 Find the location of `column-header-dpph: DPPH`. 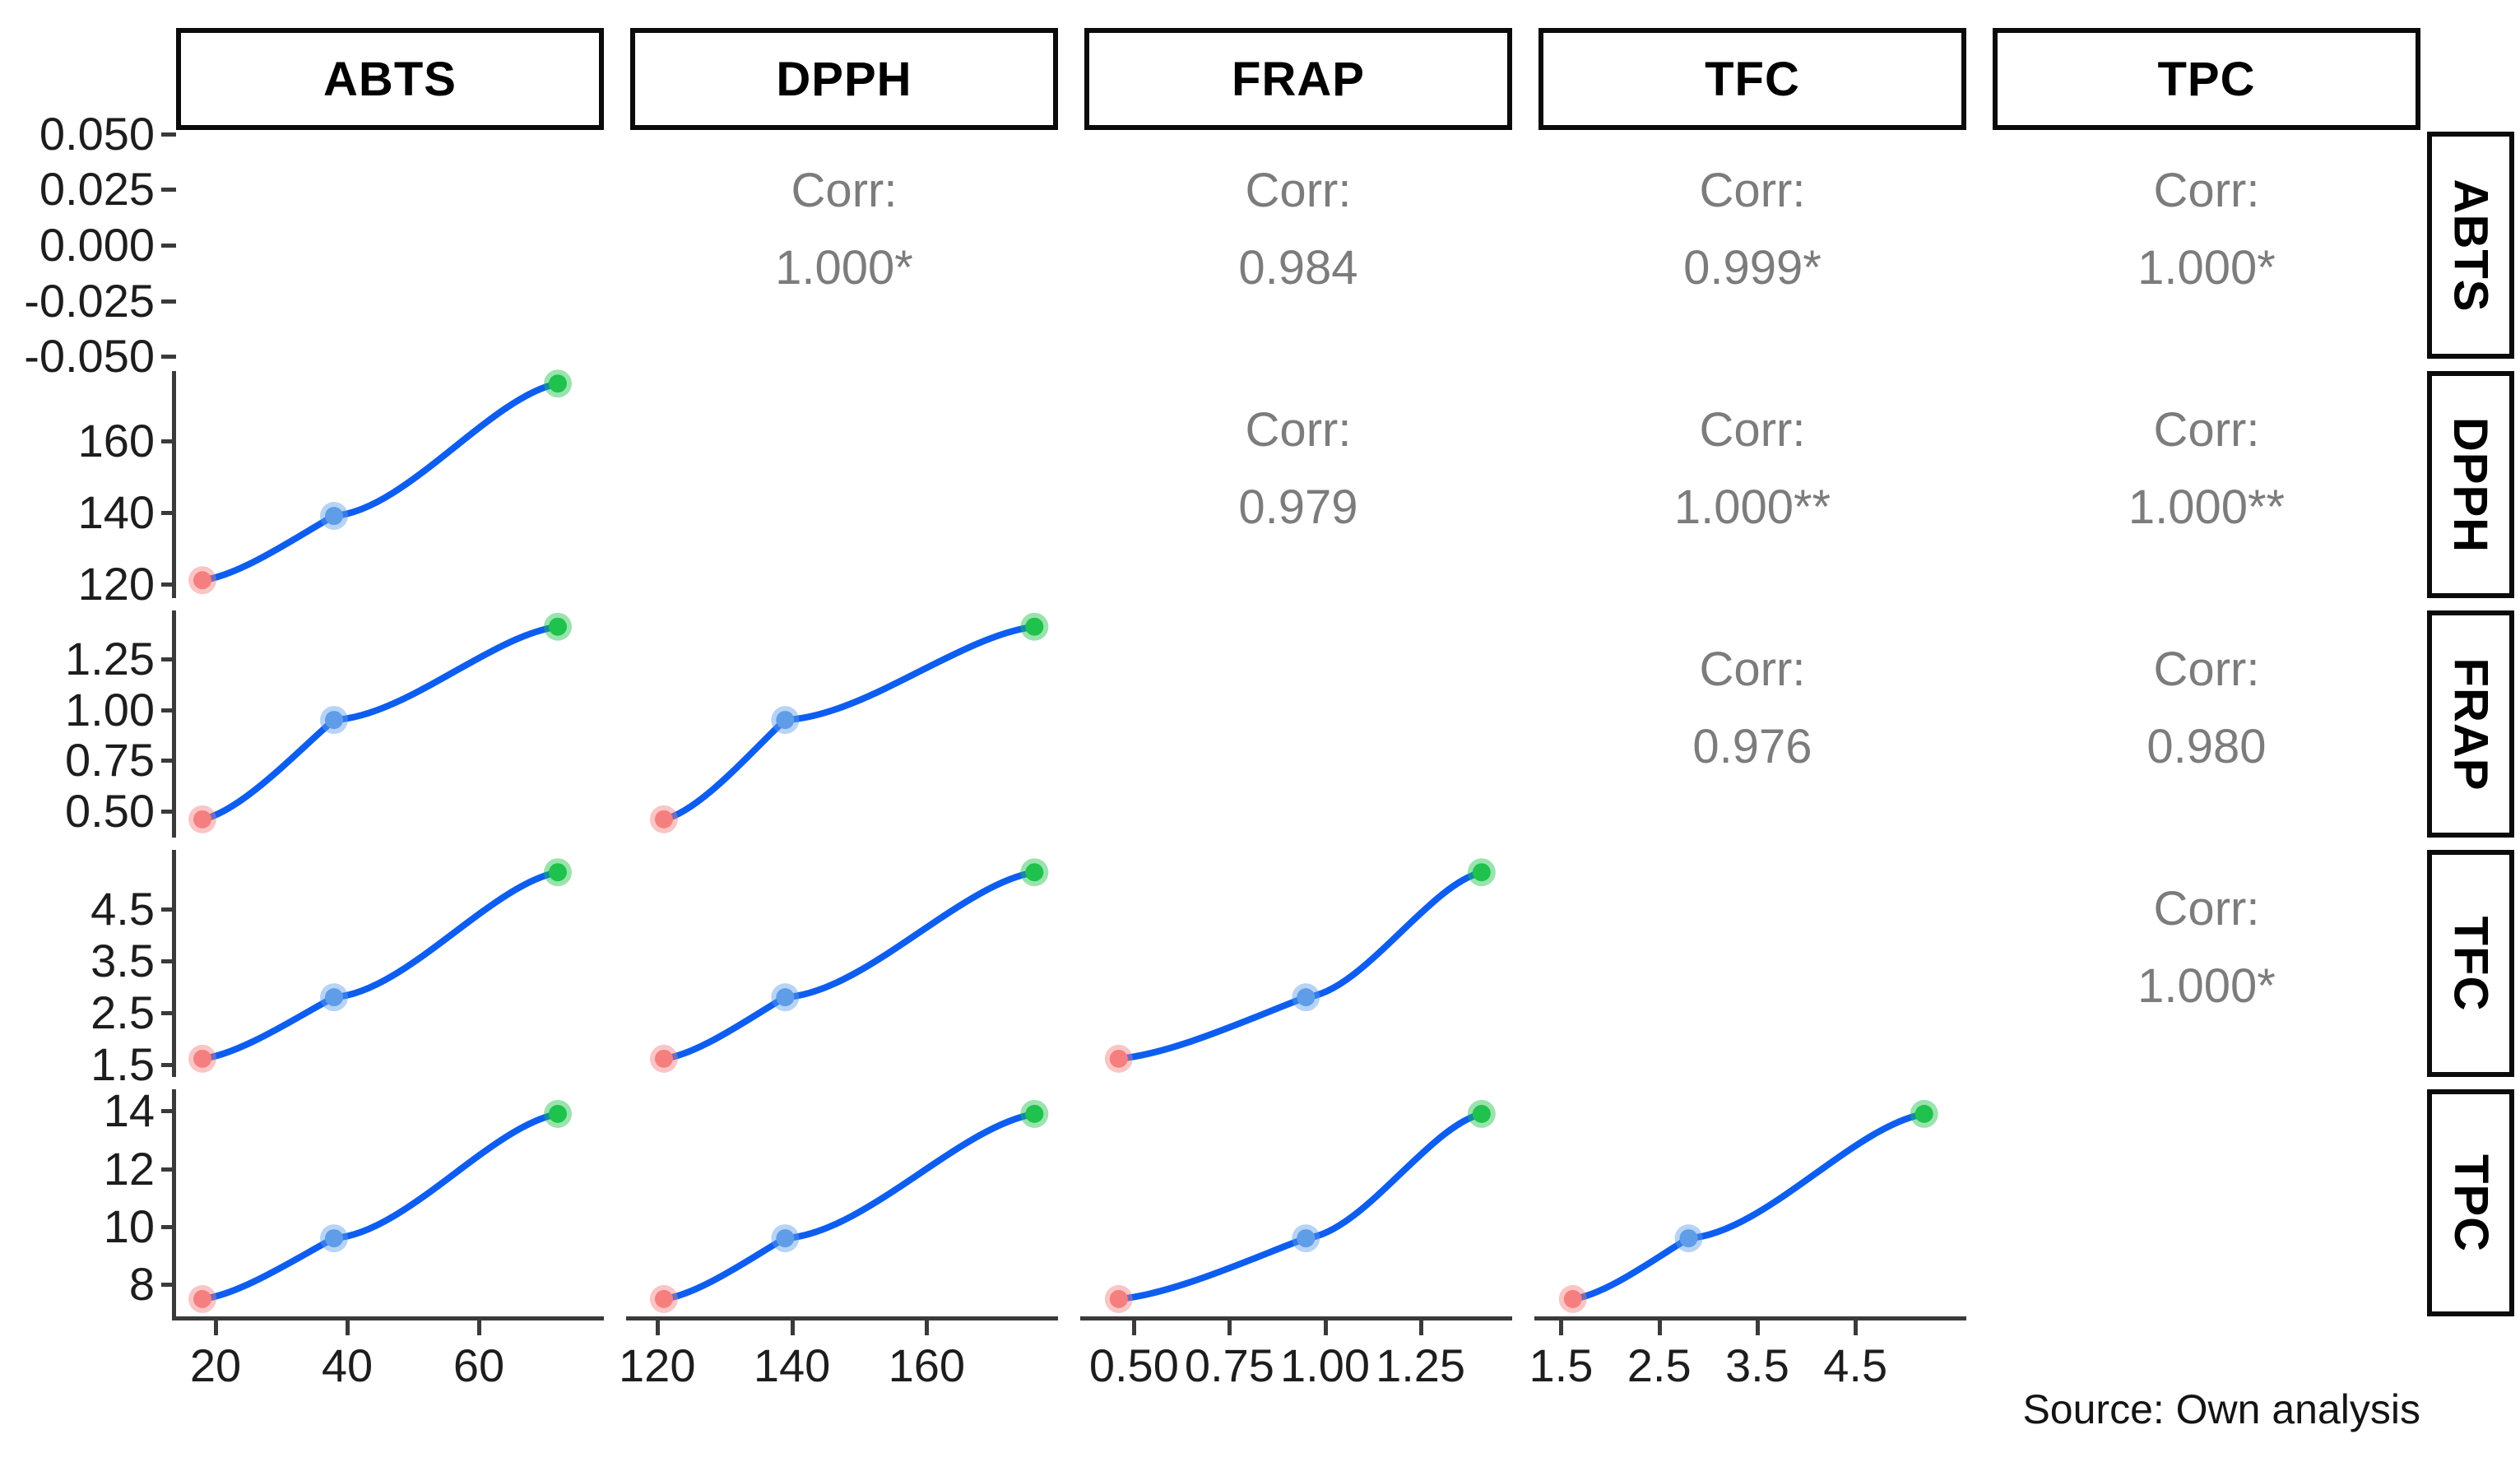

column-header-dpph: DPPH is located at coordinates (844, 79).